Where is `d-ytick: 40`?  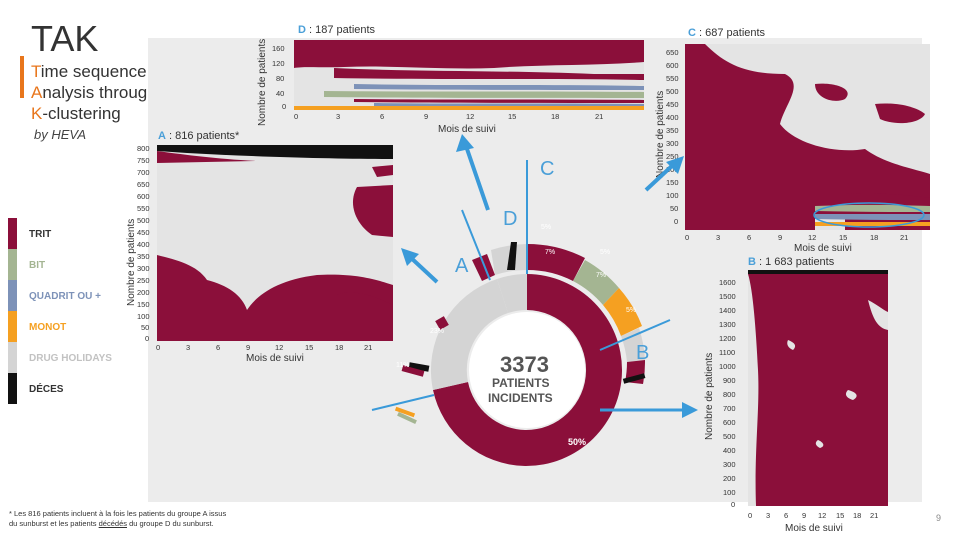 d-ytick: 40 is located at coordinates (280, 93).